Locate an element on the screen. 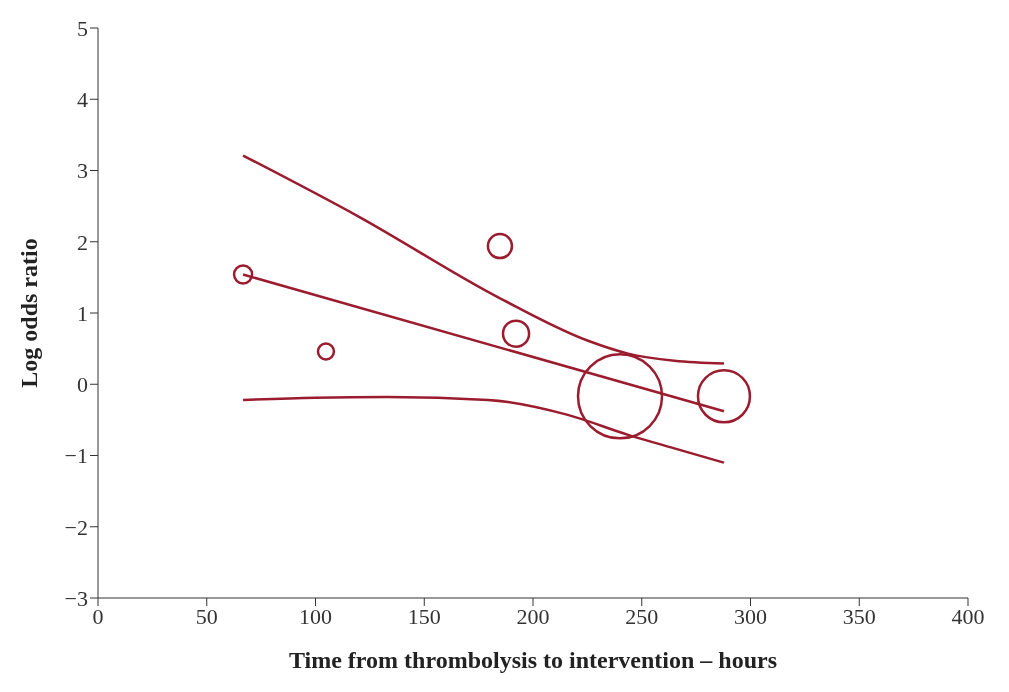 This screenshot has height=692, width=1009. y-tick-label: −3 is located at coordinates (76, 598).